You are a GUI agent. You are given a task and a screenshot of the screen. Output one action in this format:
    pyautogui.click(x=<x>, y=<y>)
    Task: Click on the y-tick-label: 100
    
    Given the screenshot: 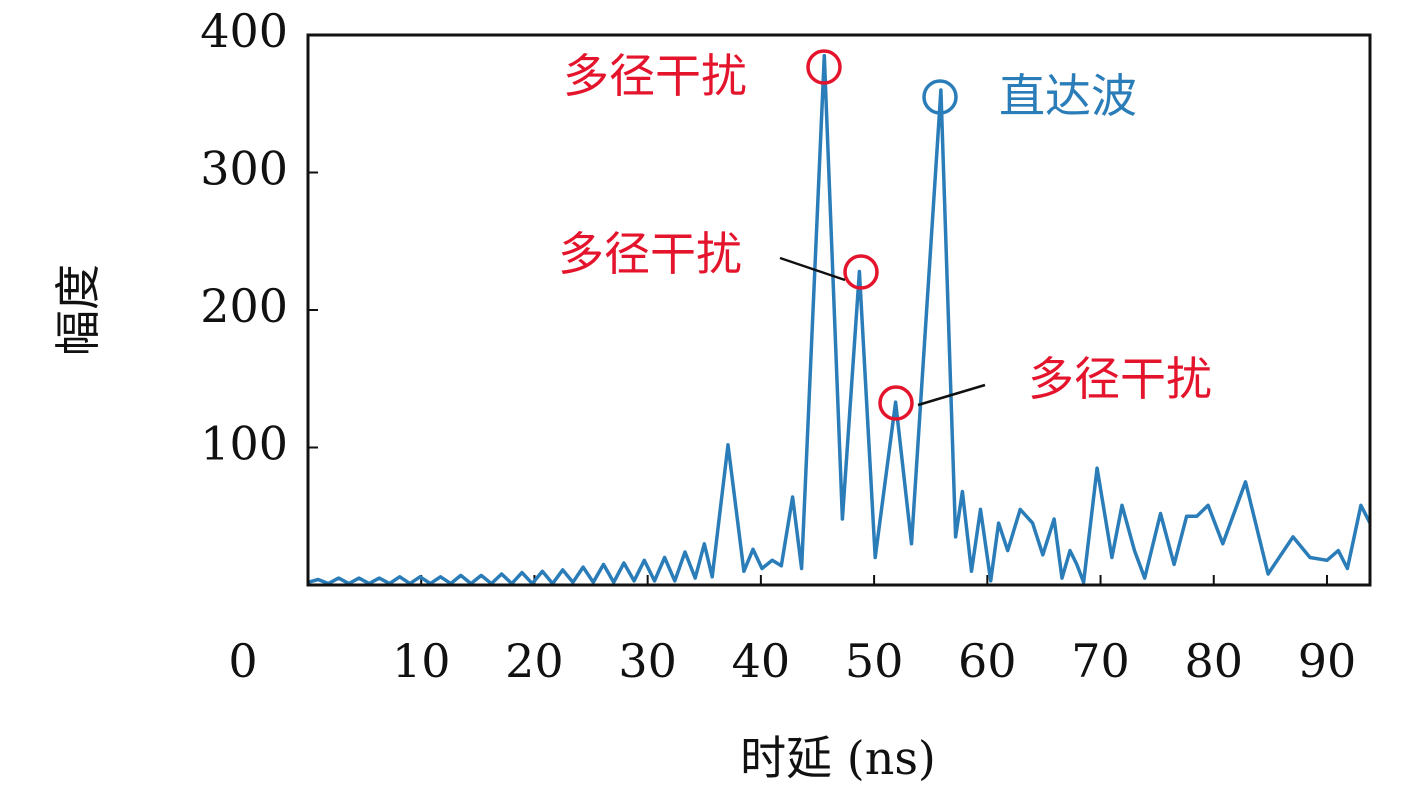 What is the action you would take?
    pyautogui.click(x=244, y=444)
    